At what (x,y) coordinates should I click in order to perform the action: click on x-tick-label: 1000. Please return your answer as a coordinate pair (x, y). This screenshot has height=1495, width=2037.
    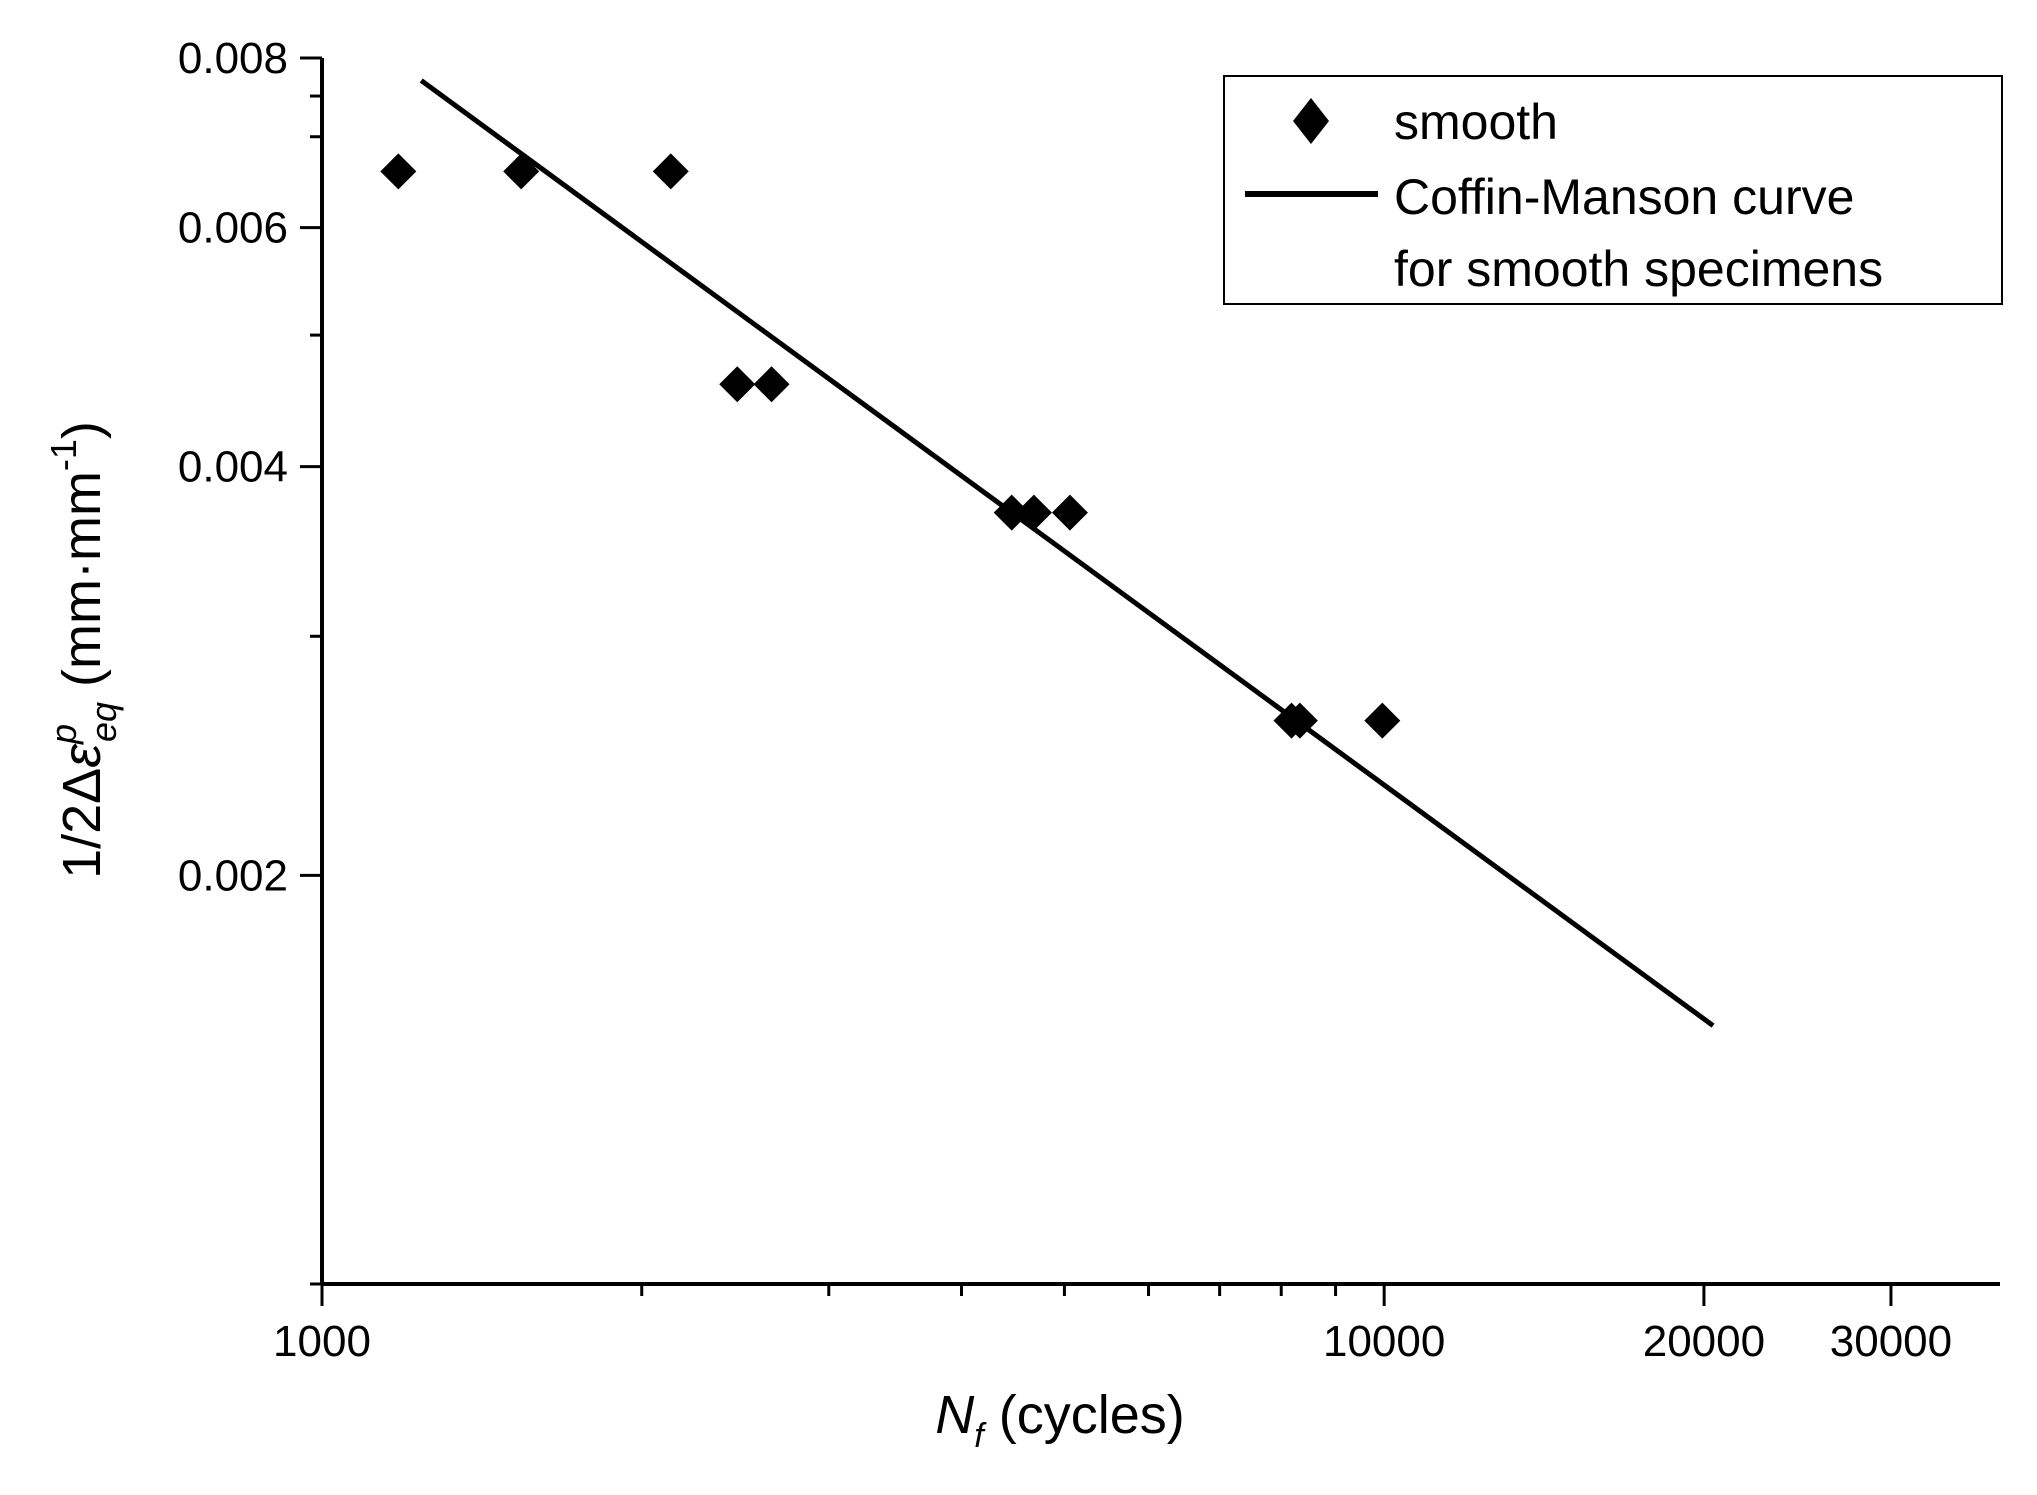
    Looking at the image, I should click on (322, 1341).